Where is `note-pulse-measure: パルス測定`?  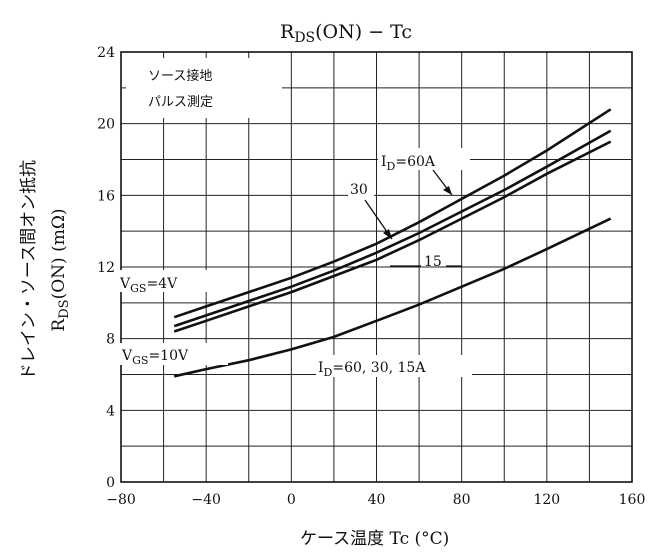
note-pulse-measure: パルス測定 is located at coordinates (180, 102).